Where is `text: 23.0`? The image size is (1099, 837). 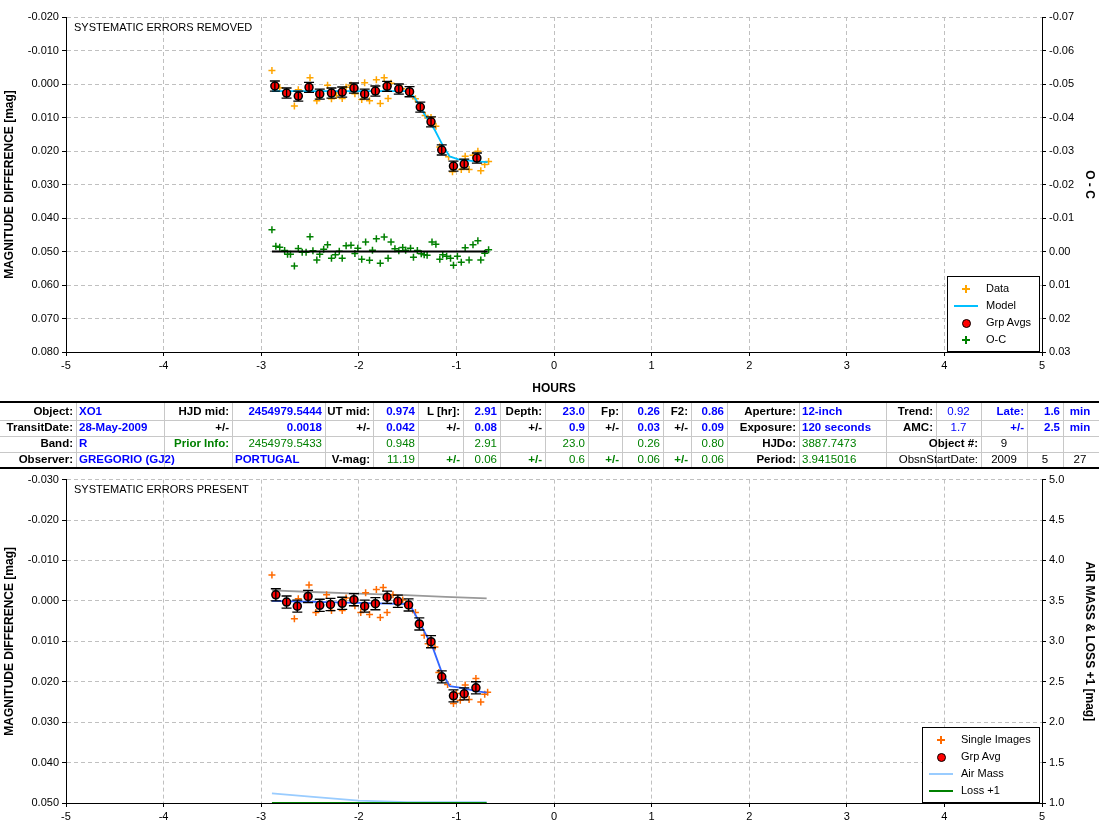
text: 23.0 is located at coordinates (573, 443).